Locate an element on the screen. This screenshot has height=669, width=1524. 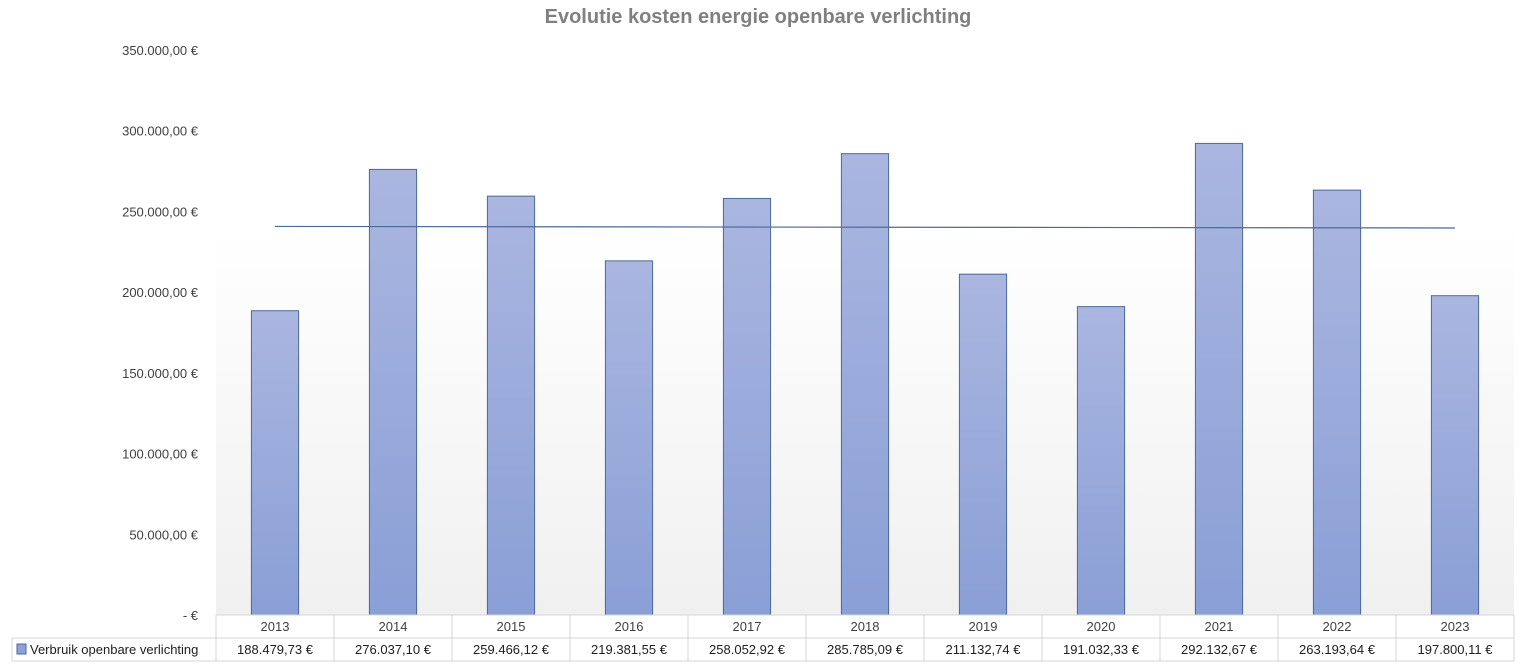
x-tick-label: 2020 is located at coordinates (1101, 626).